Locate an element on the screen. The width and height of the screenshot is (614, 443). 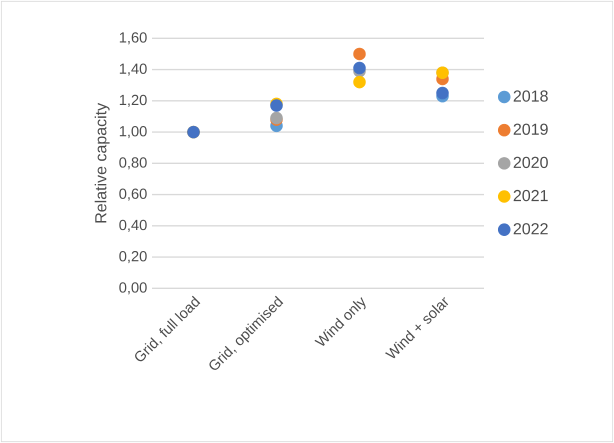
y-tick-label: 1,40 is located at coordinates (133, 70).